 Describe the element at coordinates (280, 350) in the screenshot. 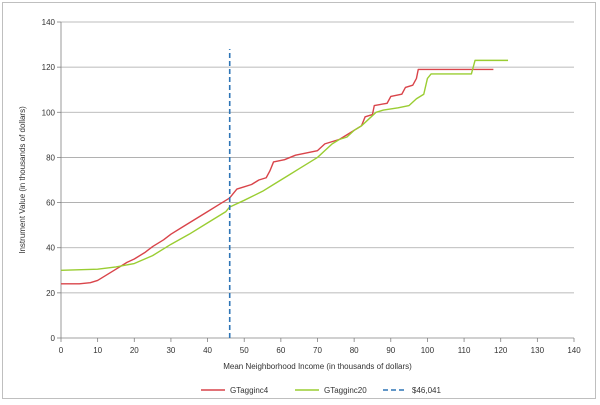

I see `x-tick-label: 60` at that location.